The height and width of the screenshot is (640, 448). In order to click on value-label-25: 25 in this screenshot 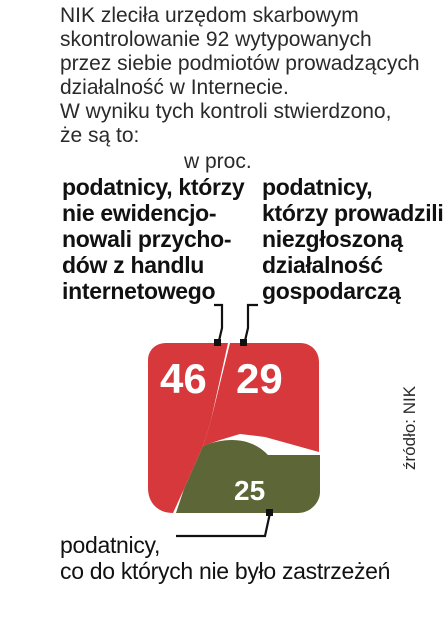, I will do `click(249, 490)`.